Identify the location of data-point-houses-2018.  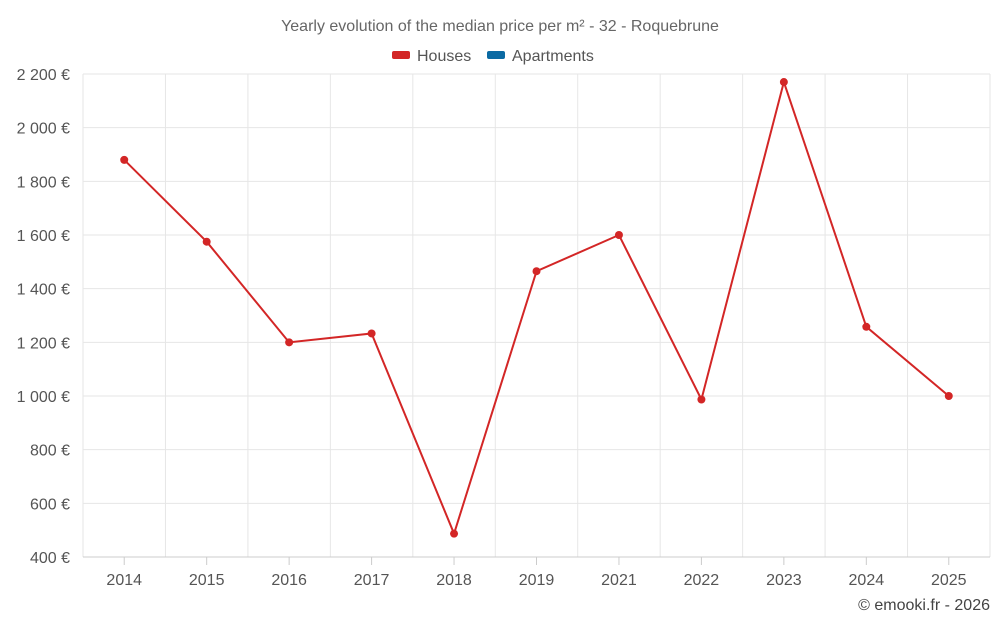
(454, 533).